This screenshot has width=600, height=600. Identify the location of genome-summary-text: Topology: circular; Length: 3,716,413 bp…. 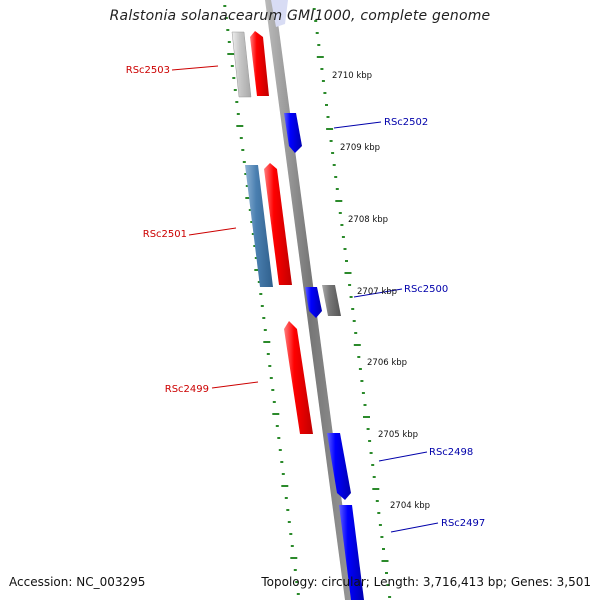
(426, 582).